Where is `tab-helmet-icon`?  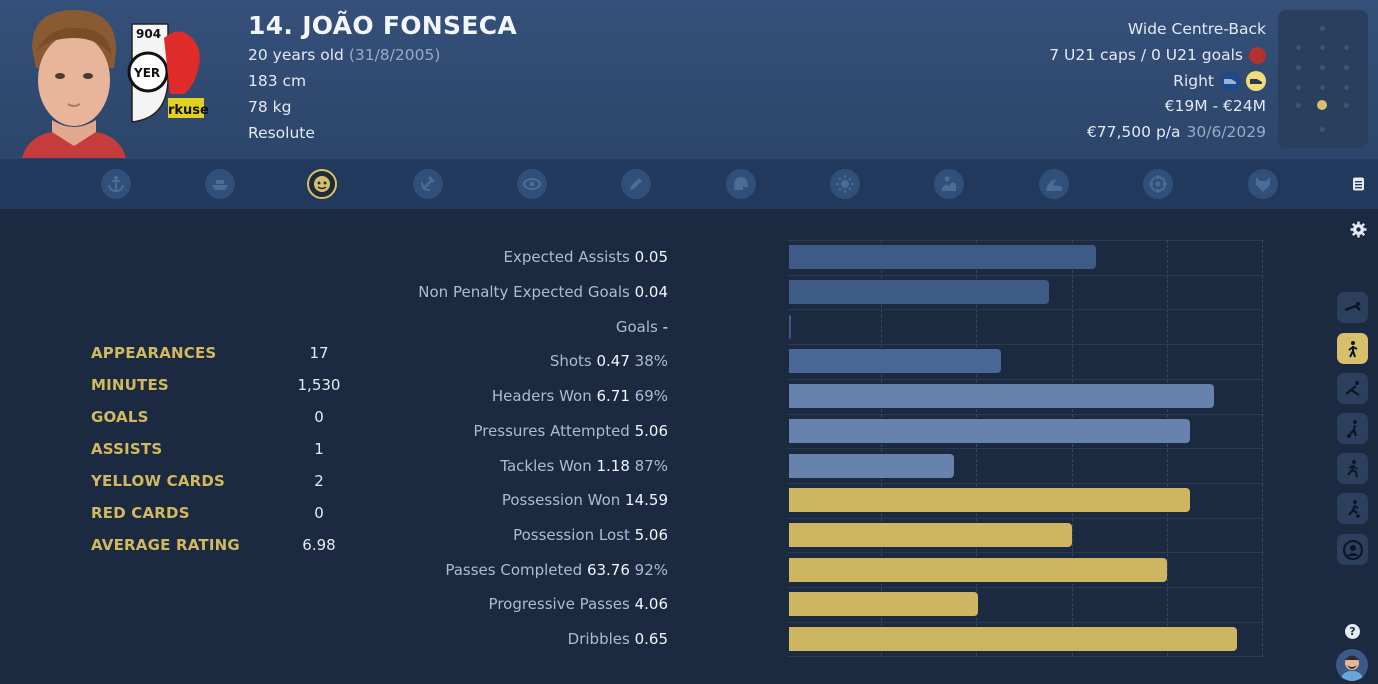
tab-helmet-icon is located at coordinates (741, 184).